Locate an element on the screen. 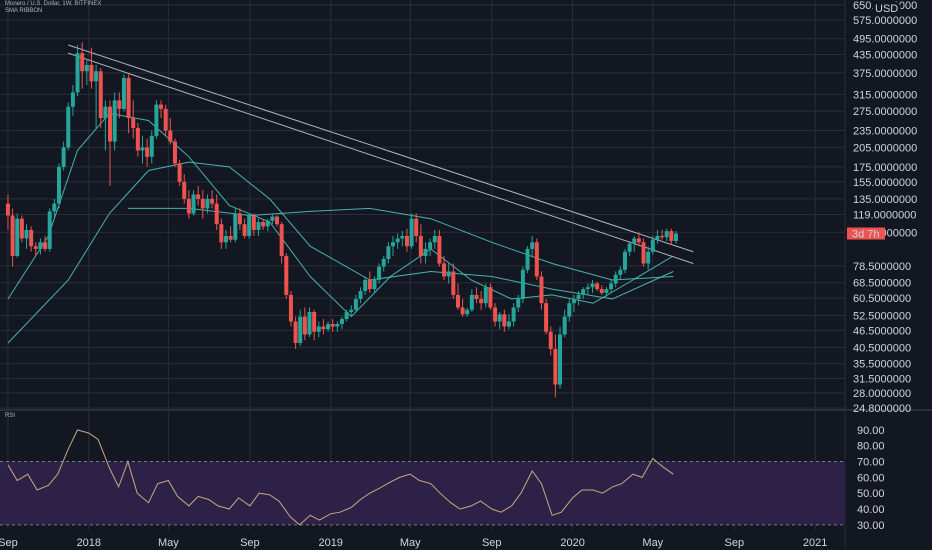 This screenshot has height=550, width=932. currency-label: USD is located at coordinates (886, 9).